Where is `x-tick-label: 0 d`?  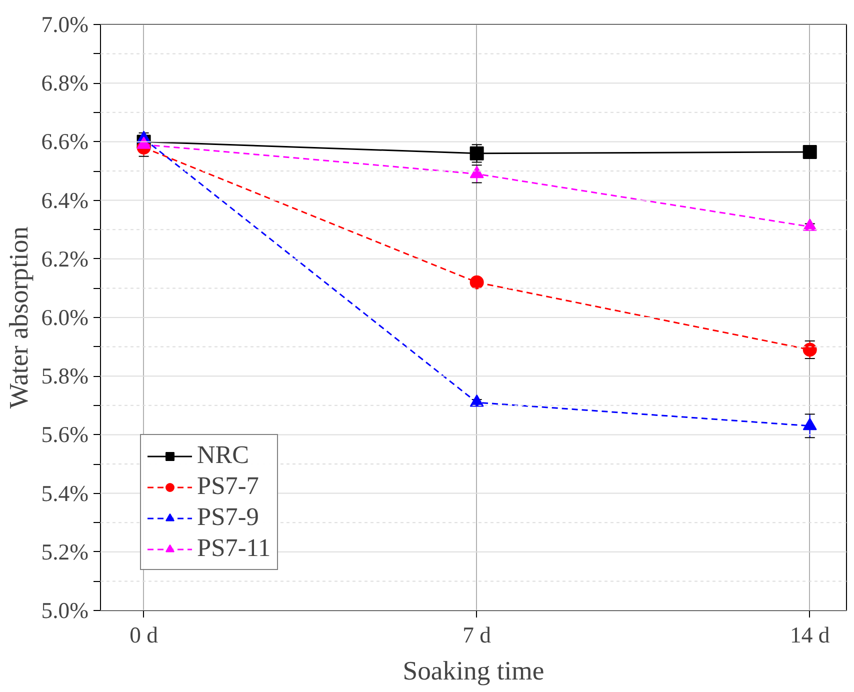
x-tick-label: 0 d is located at coordinates (144, 635).